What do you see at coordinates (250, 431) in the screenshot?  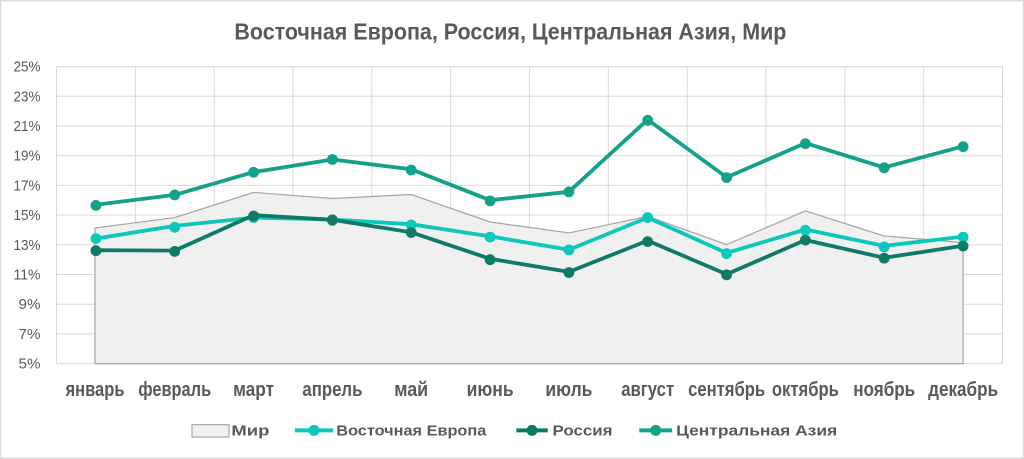 I see `svg-text: Мир` at bounding box center [250, 431].